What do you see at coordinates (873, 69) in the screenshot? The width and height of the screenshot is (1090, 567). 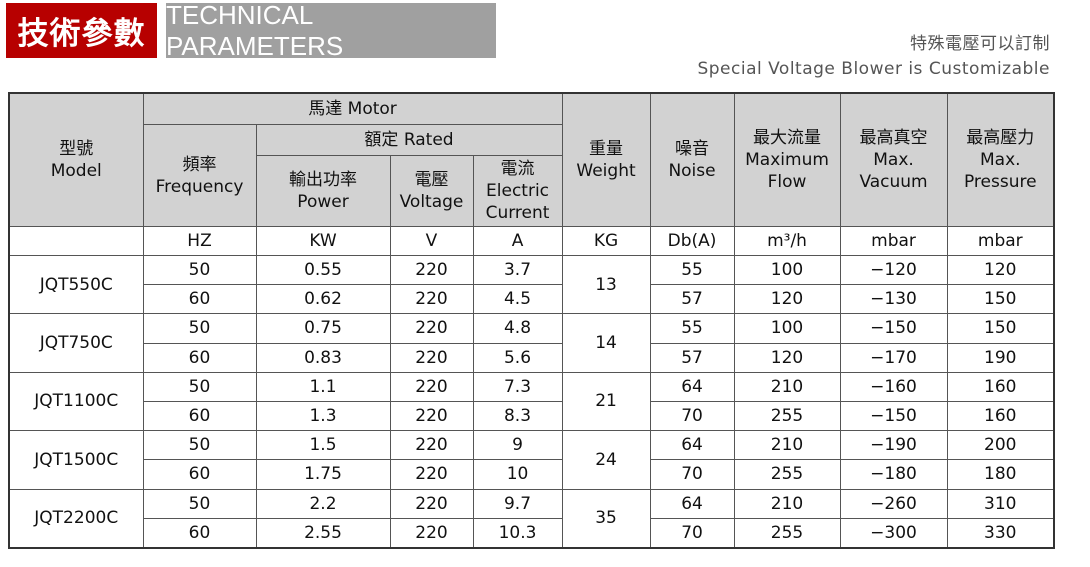 I see `note-en: Special Voltage Blower is Customizable` at bounding box center [873, 69].